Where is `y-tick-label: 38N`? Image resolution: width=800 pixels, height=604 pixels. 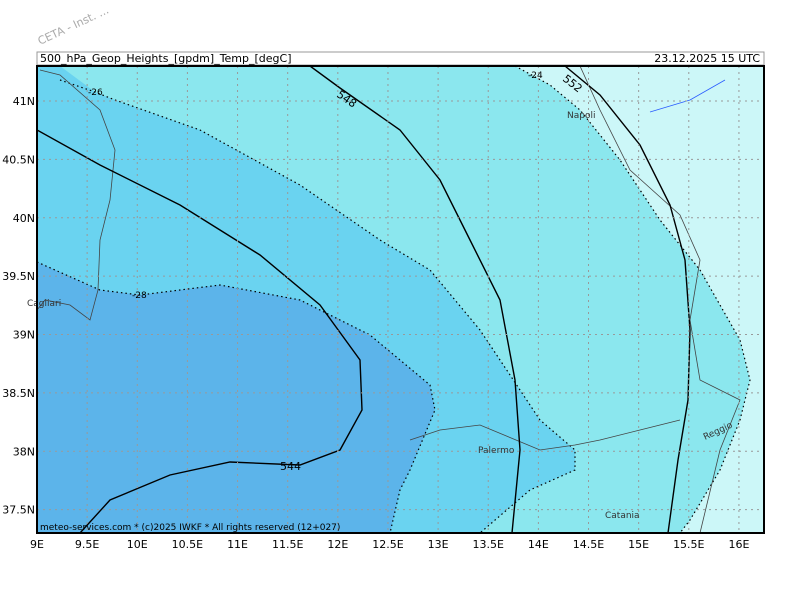 y-tick-label: 38N is located at coordinates (24, 451).